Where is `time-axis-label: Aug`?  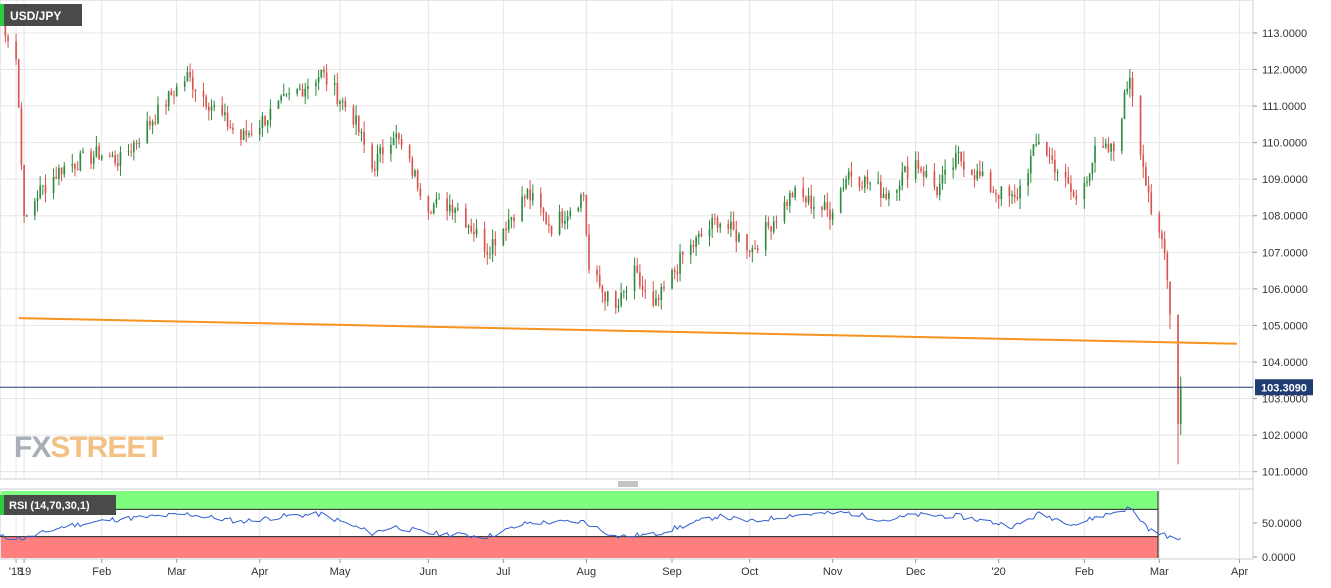
time-axis-label: Aug is located at coordinates (587, 572).